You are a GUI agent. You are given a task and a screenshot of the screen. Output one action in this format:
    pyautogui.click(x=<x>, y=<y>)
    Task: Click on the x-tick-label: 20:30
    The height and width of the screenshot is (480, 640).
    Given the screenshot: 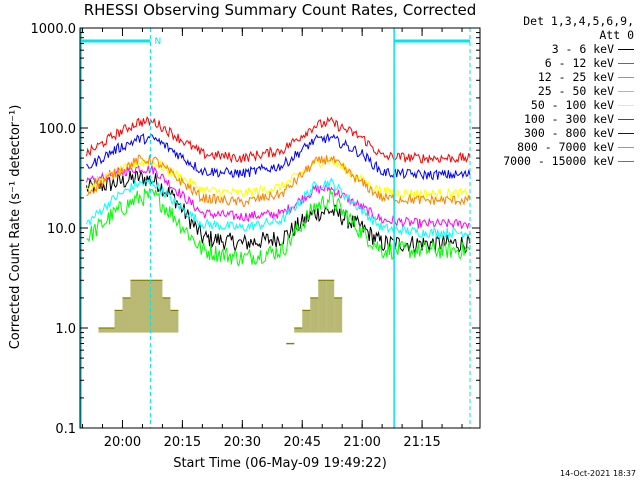 What is the action you would take?
    pyautogui.click(x=242, y=442)
    